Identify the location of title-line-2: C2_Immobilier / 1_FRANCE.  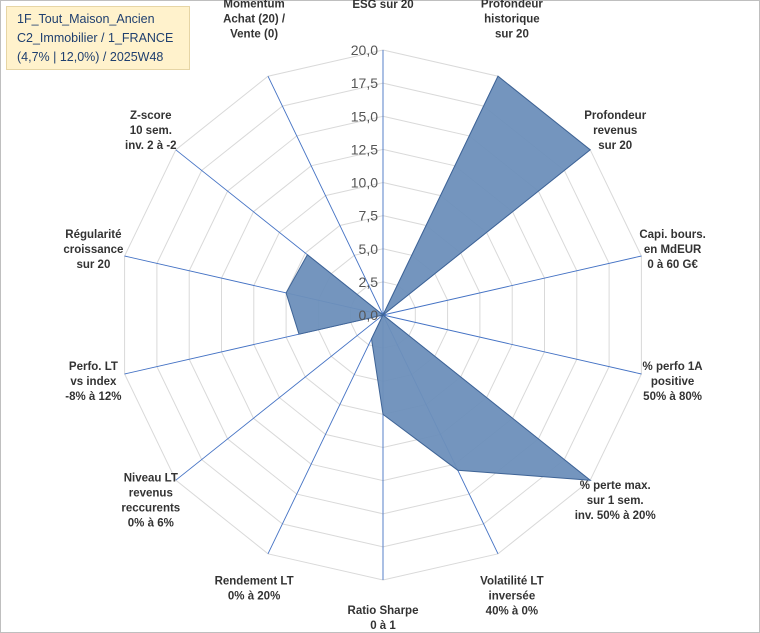
(95, 38).